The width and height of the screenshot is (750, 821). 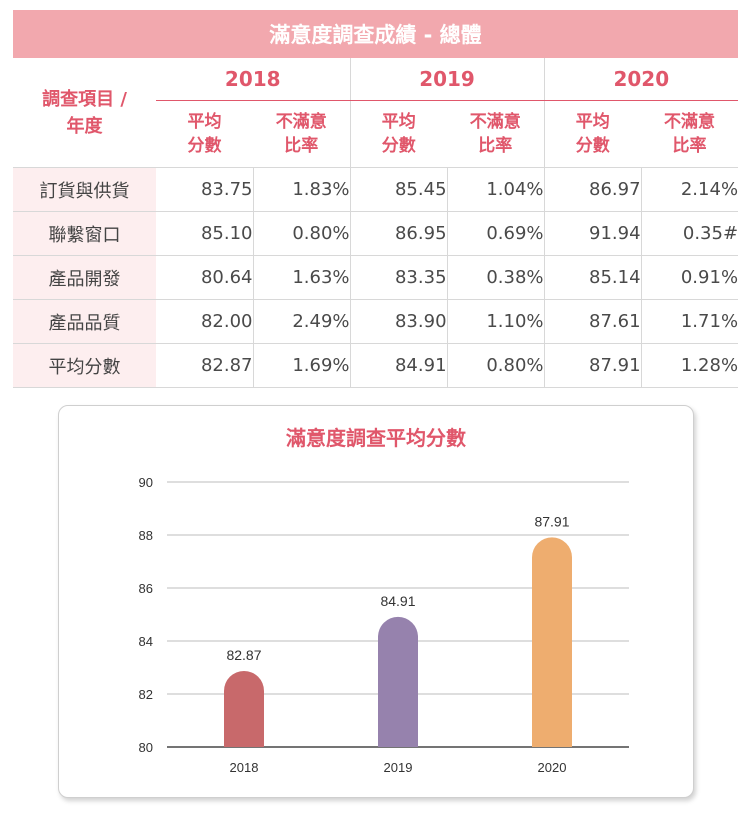 I want to click on table-row: 訂貨與供貨 83.75 1.83% 85.45 1.04% 86.97 2.14%, so click(x=376, y=189).